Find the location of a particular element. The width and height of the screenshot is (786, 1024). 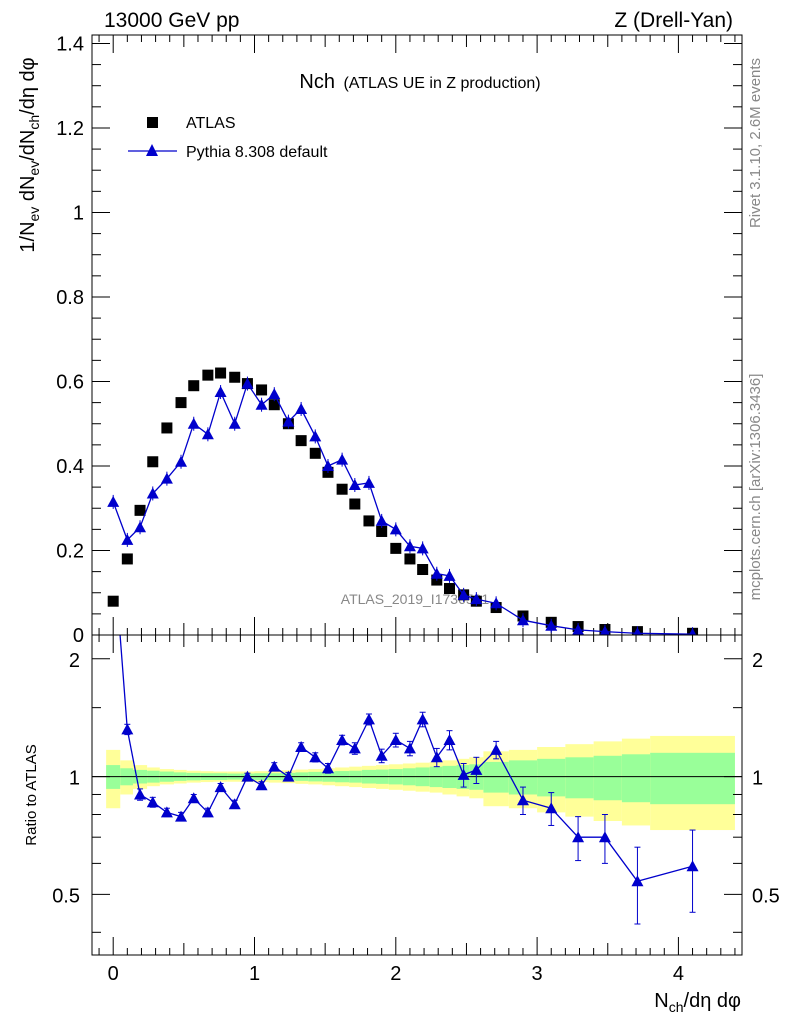

legend: ATLAS Pythia 8.308 default is located at coordinates (228, 138).